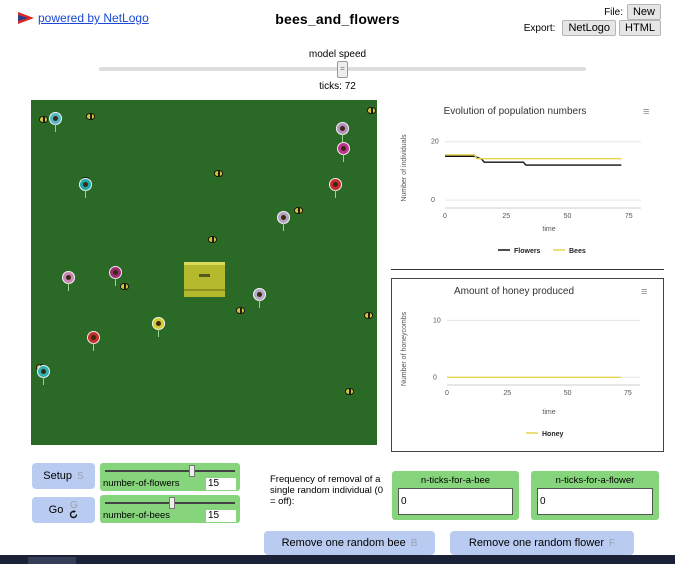 This screenshot has height=564, width=675. Describe the element at coordinates (141, 483) in the screenshot. I see `number-of-flowers-label: number-of-flowers` at that location.